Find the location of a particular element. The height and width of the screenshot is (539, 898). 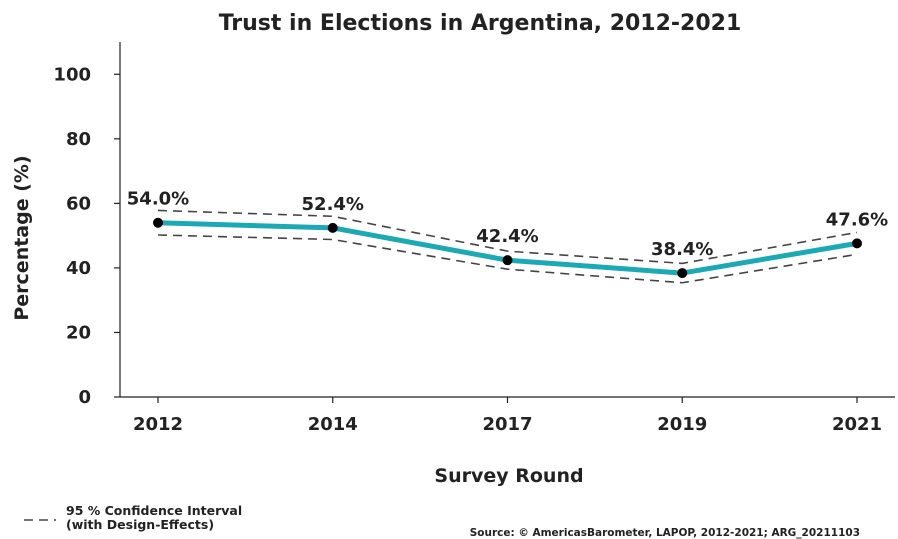

x-tick-label: 2014 is located at coordinates (333, 424).